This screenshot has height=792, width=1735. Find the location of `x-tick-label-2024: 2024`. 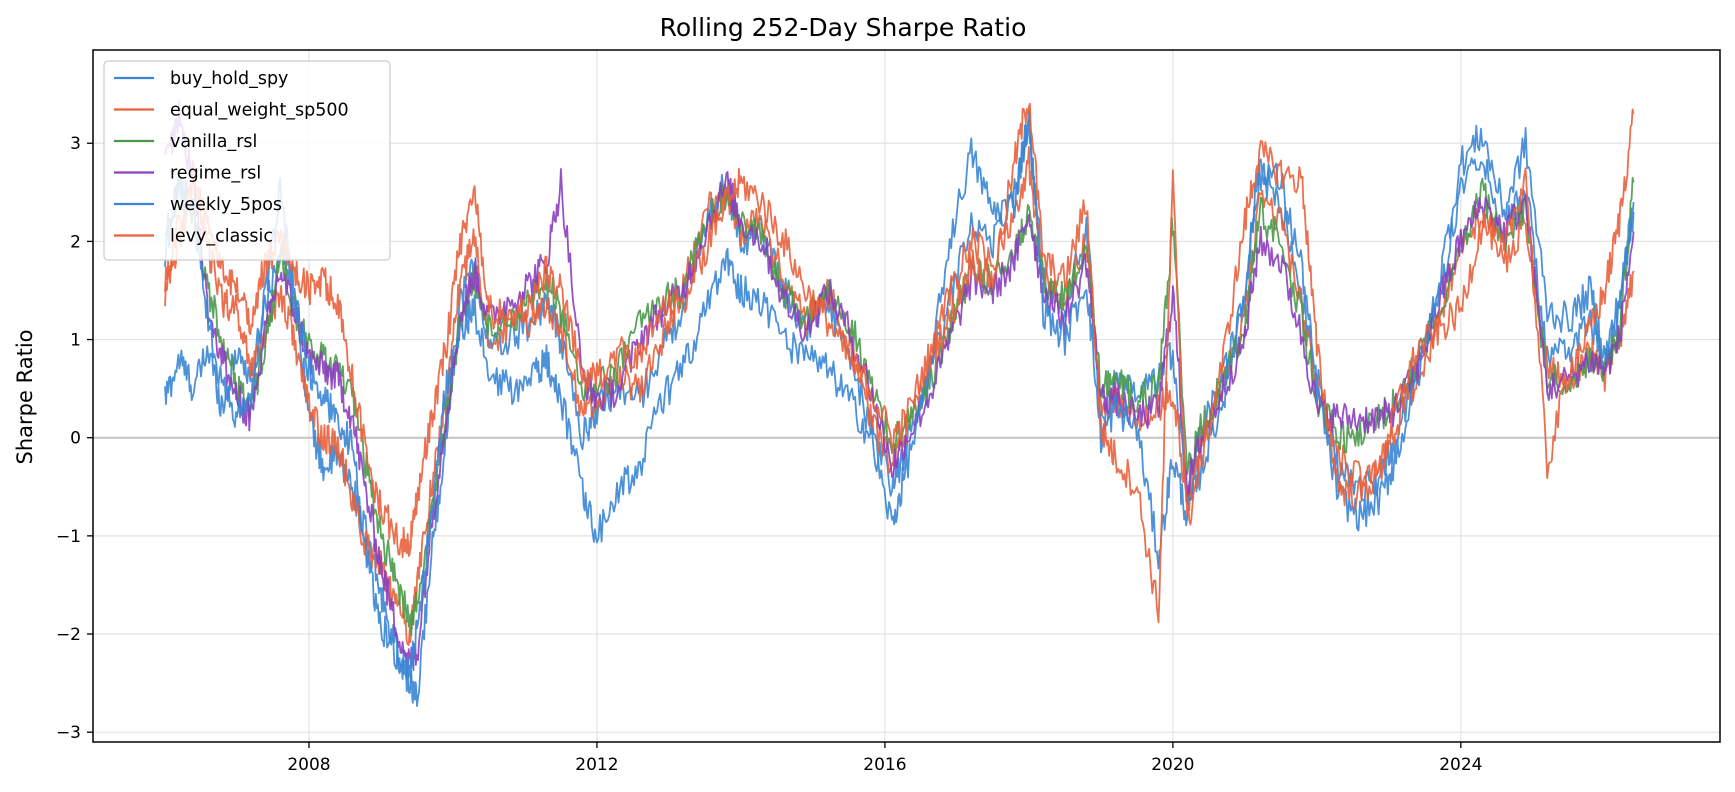

x-tick-label-2024: 2024 is located at coordinates (1460, 765).